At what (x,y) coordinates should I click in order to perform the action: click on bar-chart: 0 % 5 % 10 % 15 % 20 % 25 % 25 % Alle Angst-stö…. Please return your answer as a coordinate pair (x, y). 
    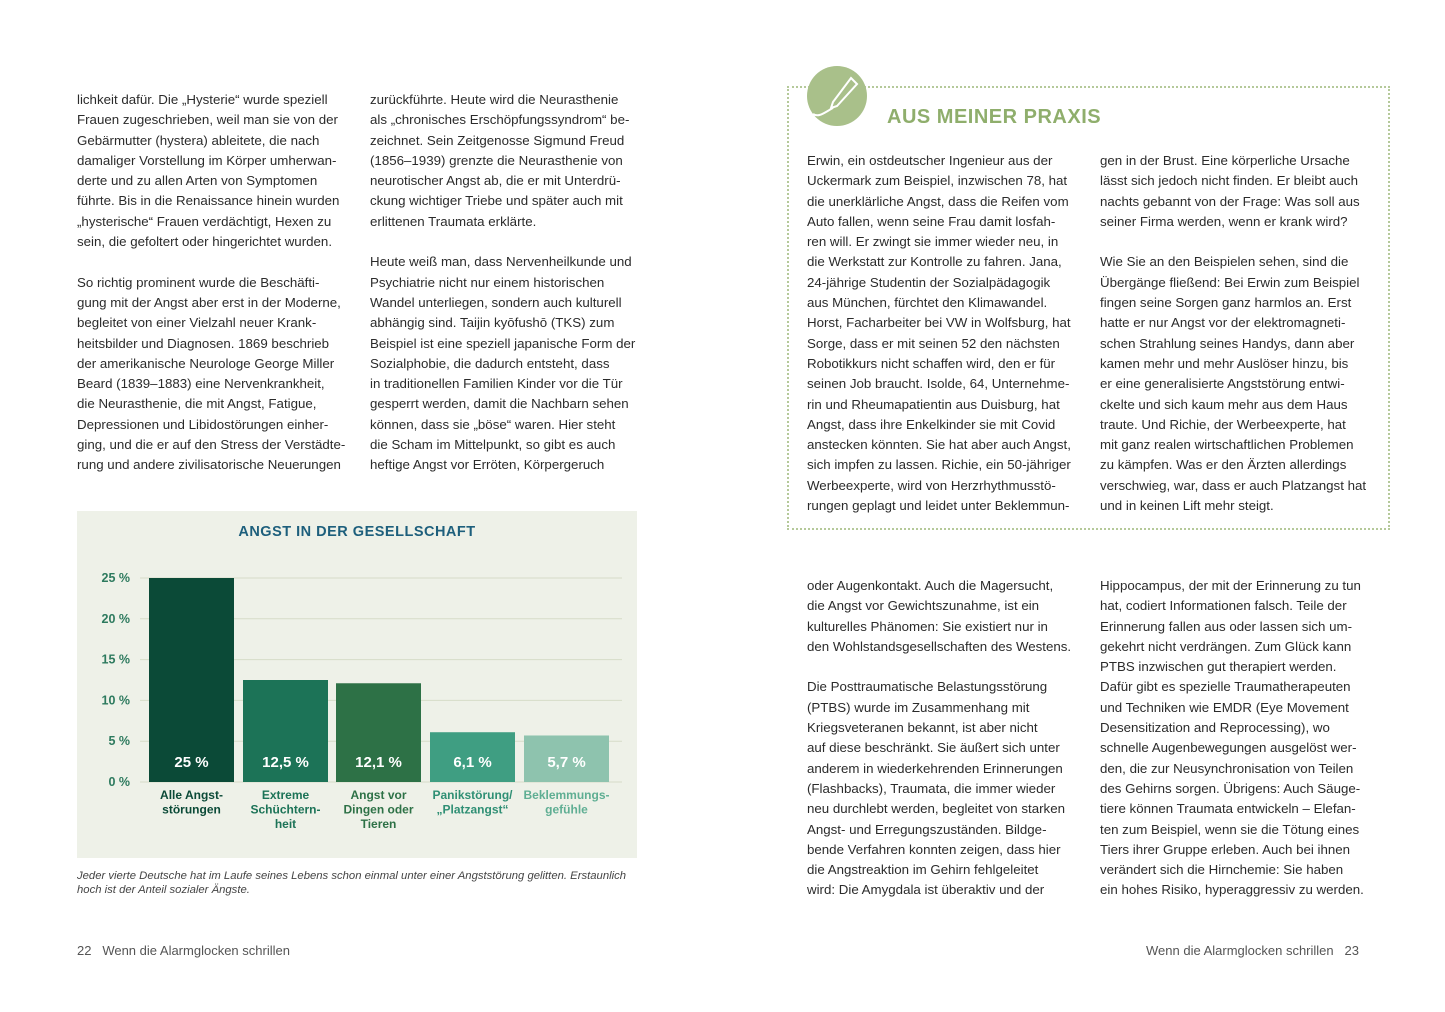
    Looking at the image, I should click on (362, 701).